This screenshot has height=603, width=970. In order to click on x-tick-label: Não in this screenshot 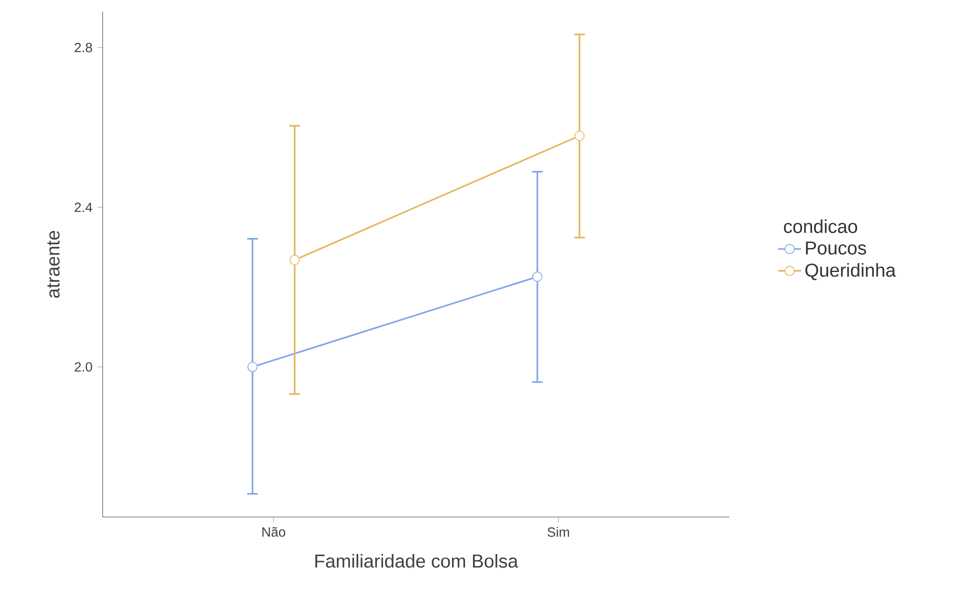, I will do `click(274, 532)`.